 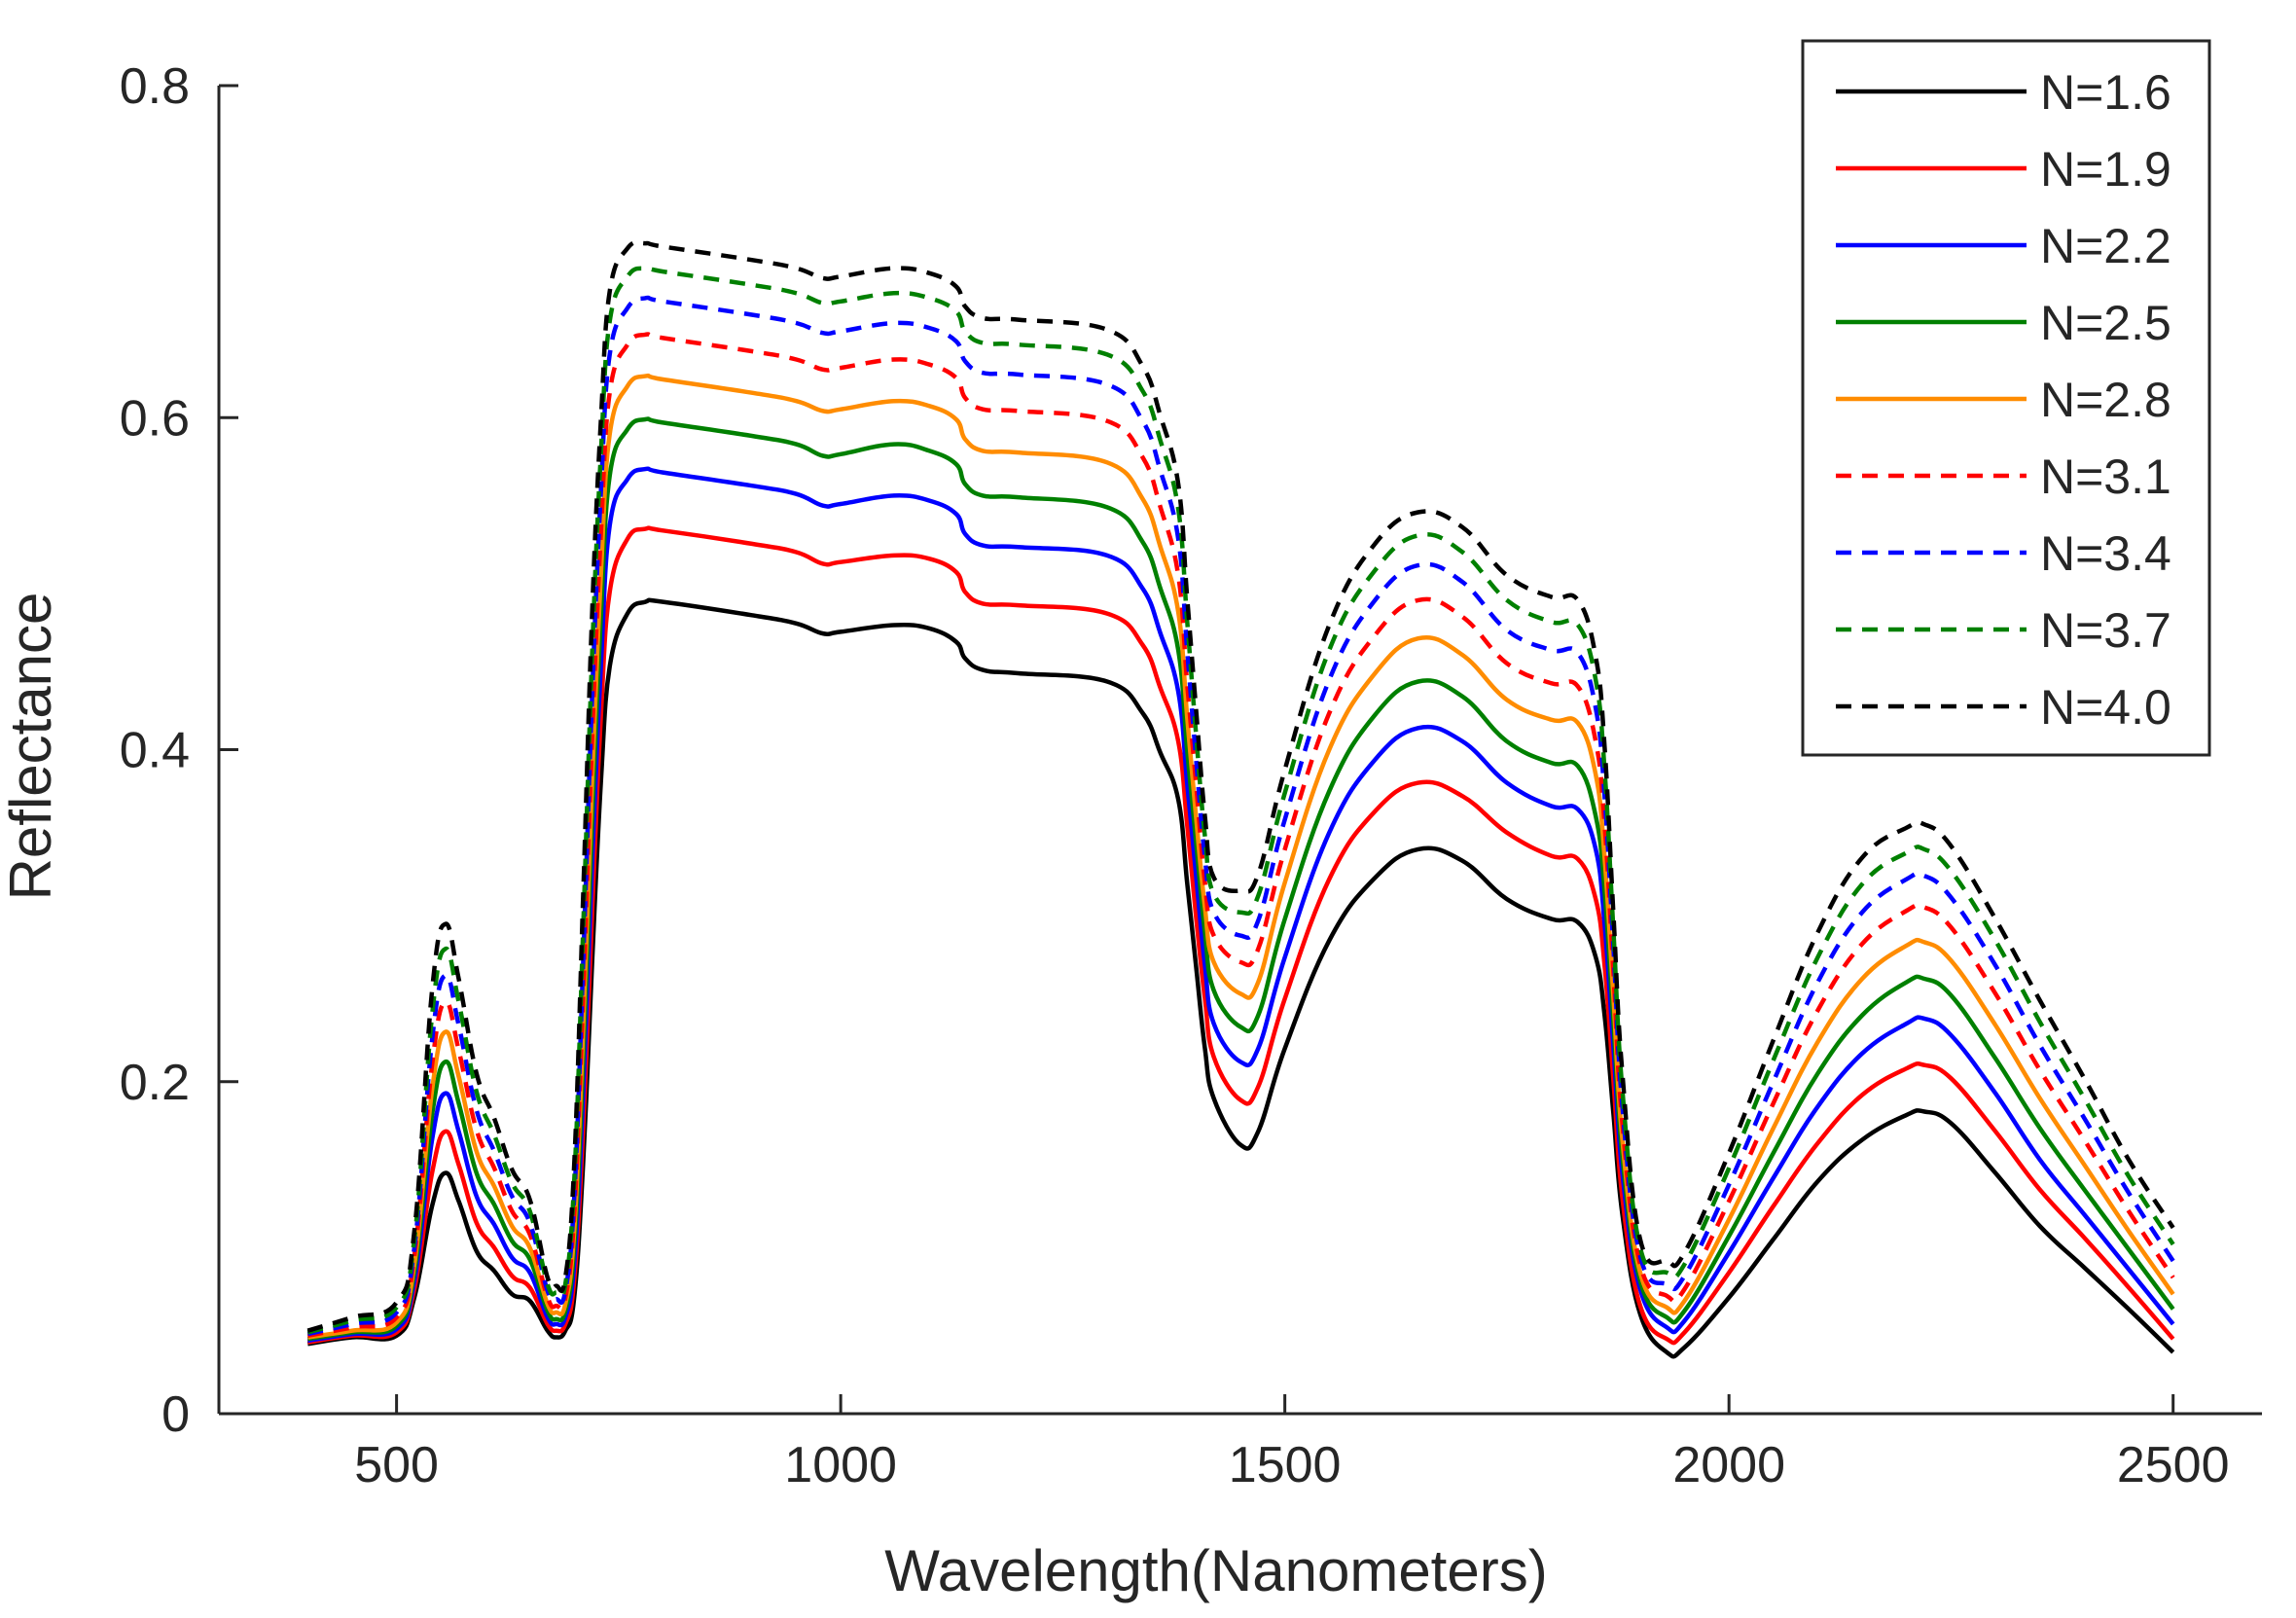 What do you see at coordinates (155, 751) in the screenshot?
I see `y-tick-label: 0.4` at bounding box center [155, 751].